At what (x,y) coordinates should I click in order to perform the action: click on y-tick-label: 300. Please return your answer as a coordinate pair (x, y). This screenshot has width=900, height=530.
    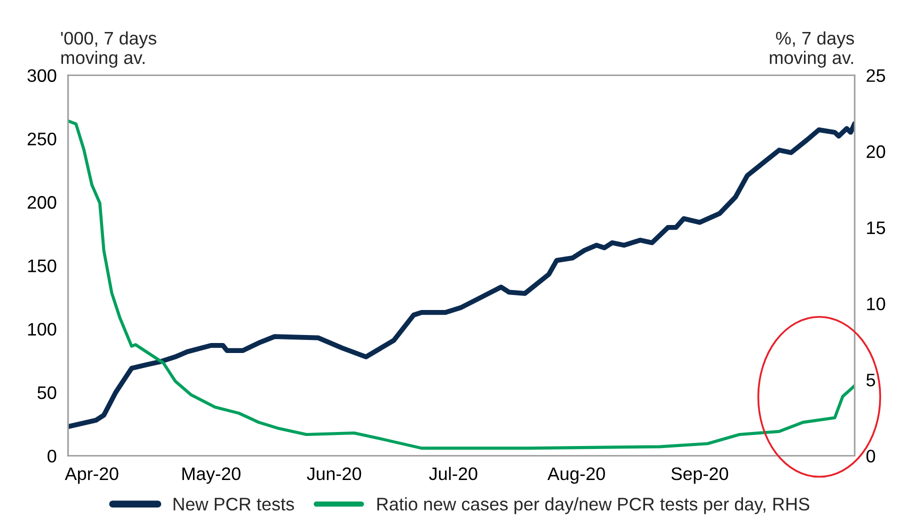
    Looking at the image, I should click on (41, 75).